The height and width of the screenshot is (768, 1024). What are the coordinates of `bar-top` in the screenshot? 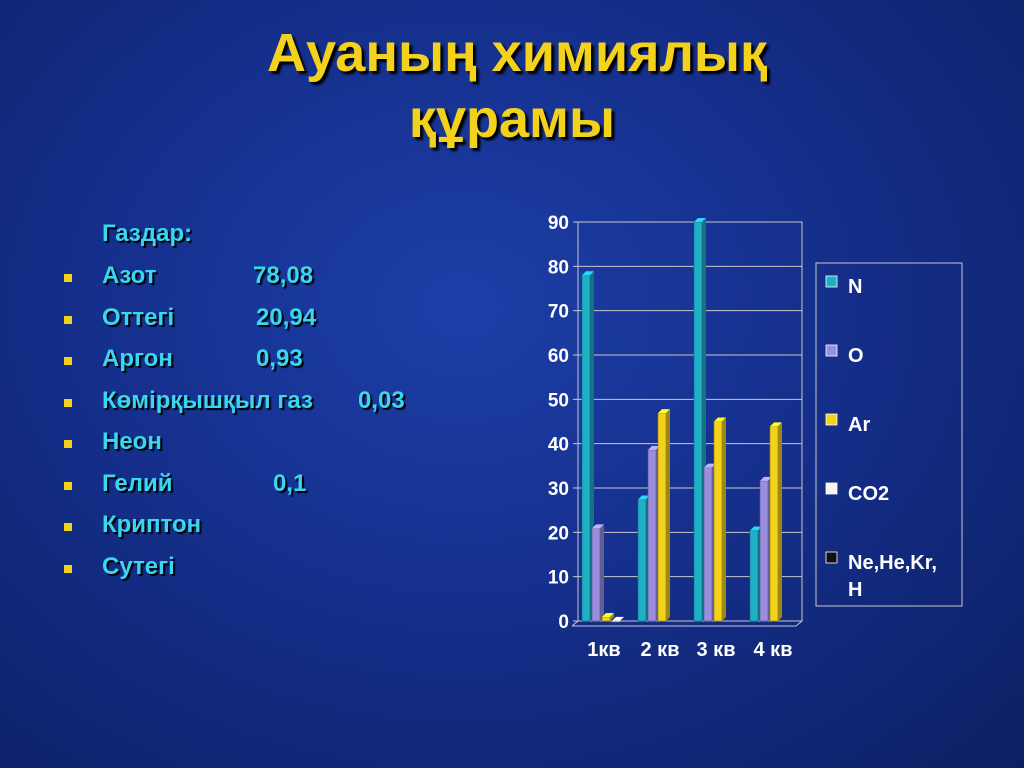 It's located at (618, 618).